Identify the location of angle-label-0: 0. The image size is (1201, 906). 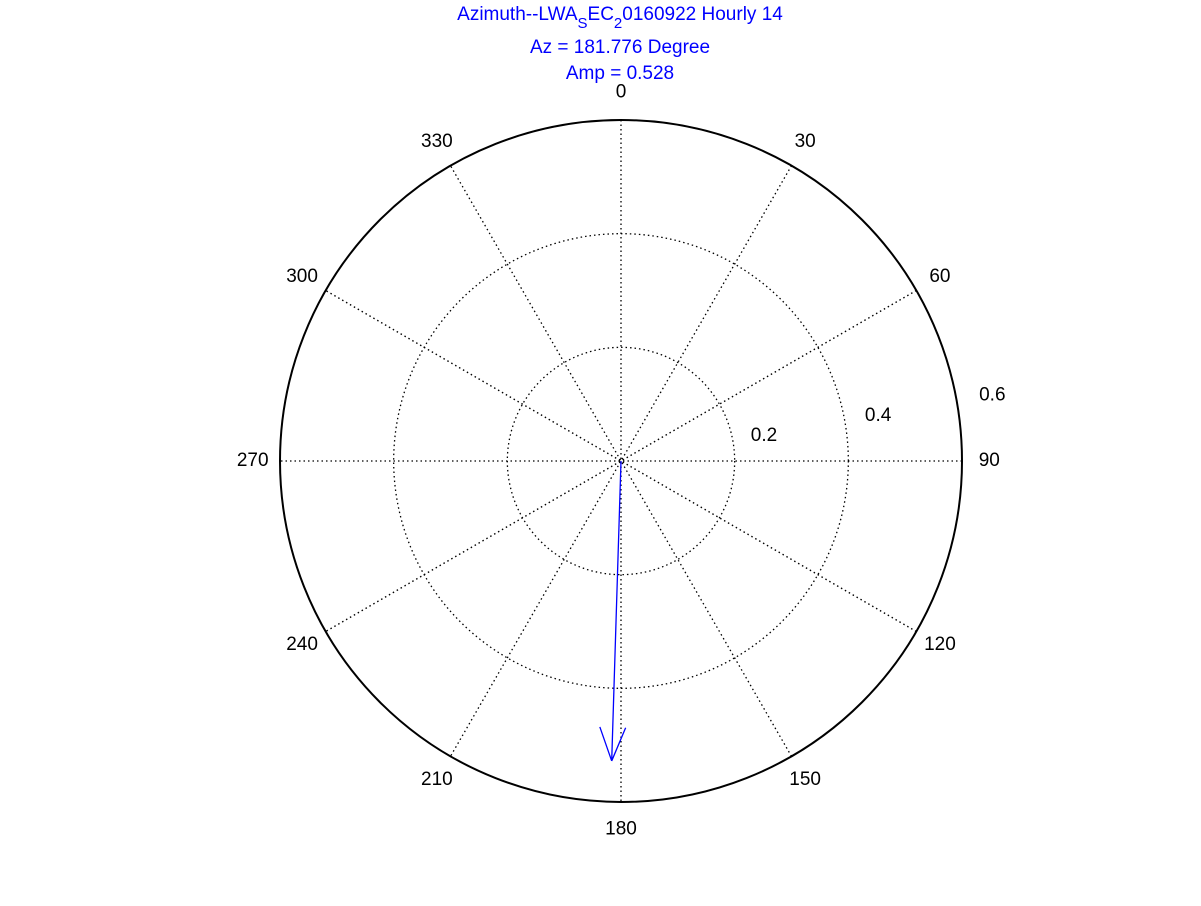
(621, 92).